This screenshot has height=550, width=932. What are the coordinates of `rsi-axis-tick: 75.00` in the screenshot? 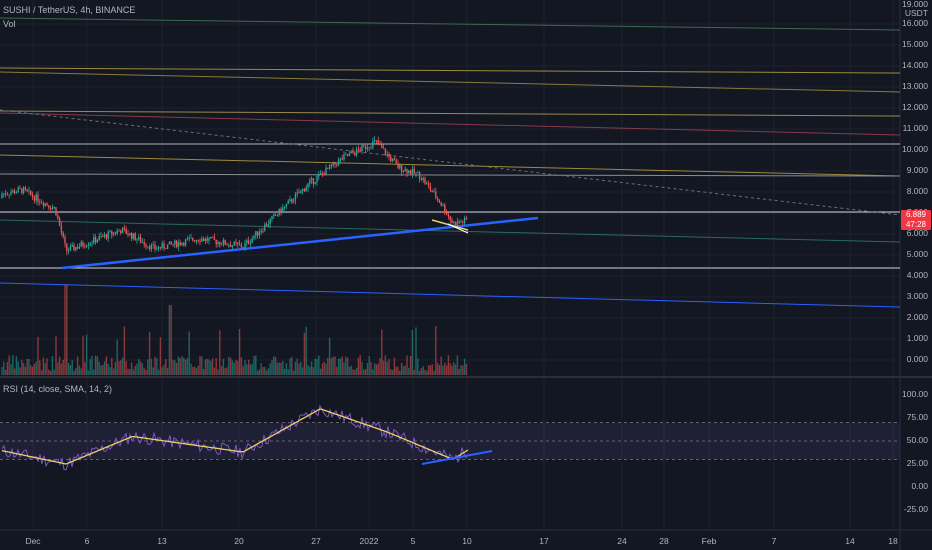 It's located at (917, 417).